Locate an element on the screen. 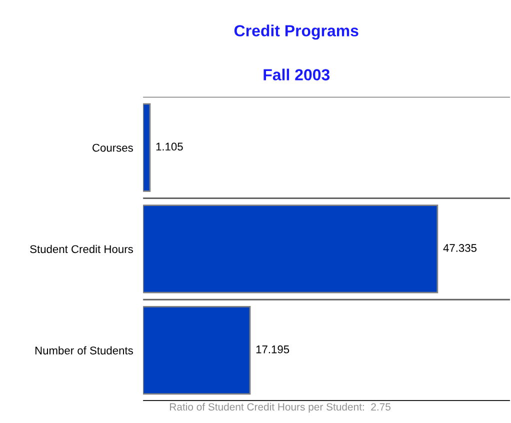 The height and width of the screenshot is (423, 511). y-tick-label: Courses is located at coordinates (112, 148).